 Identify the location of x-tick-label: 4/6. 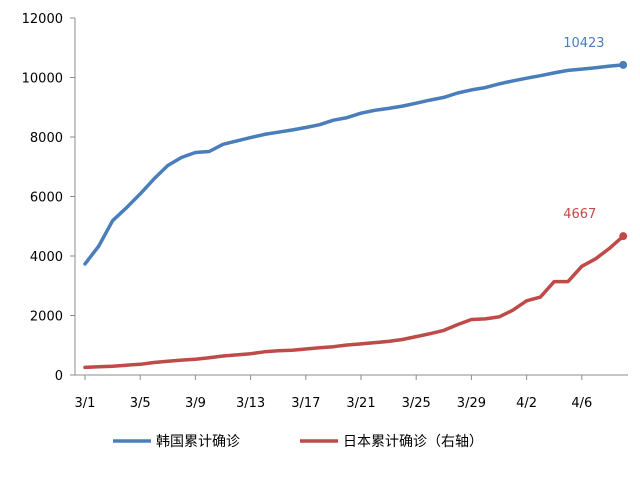
(581, 403).